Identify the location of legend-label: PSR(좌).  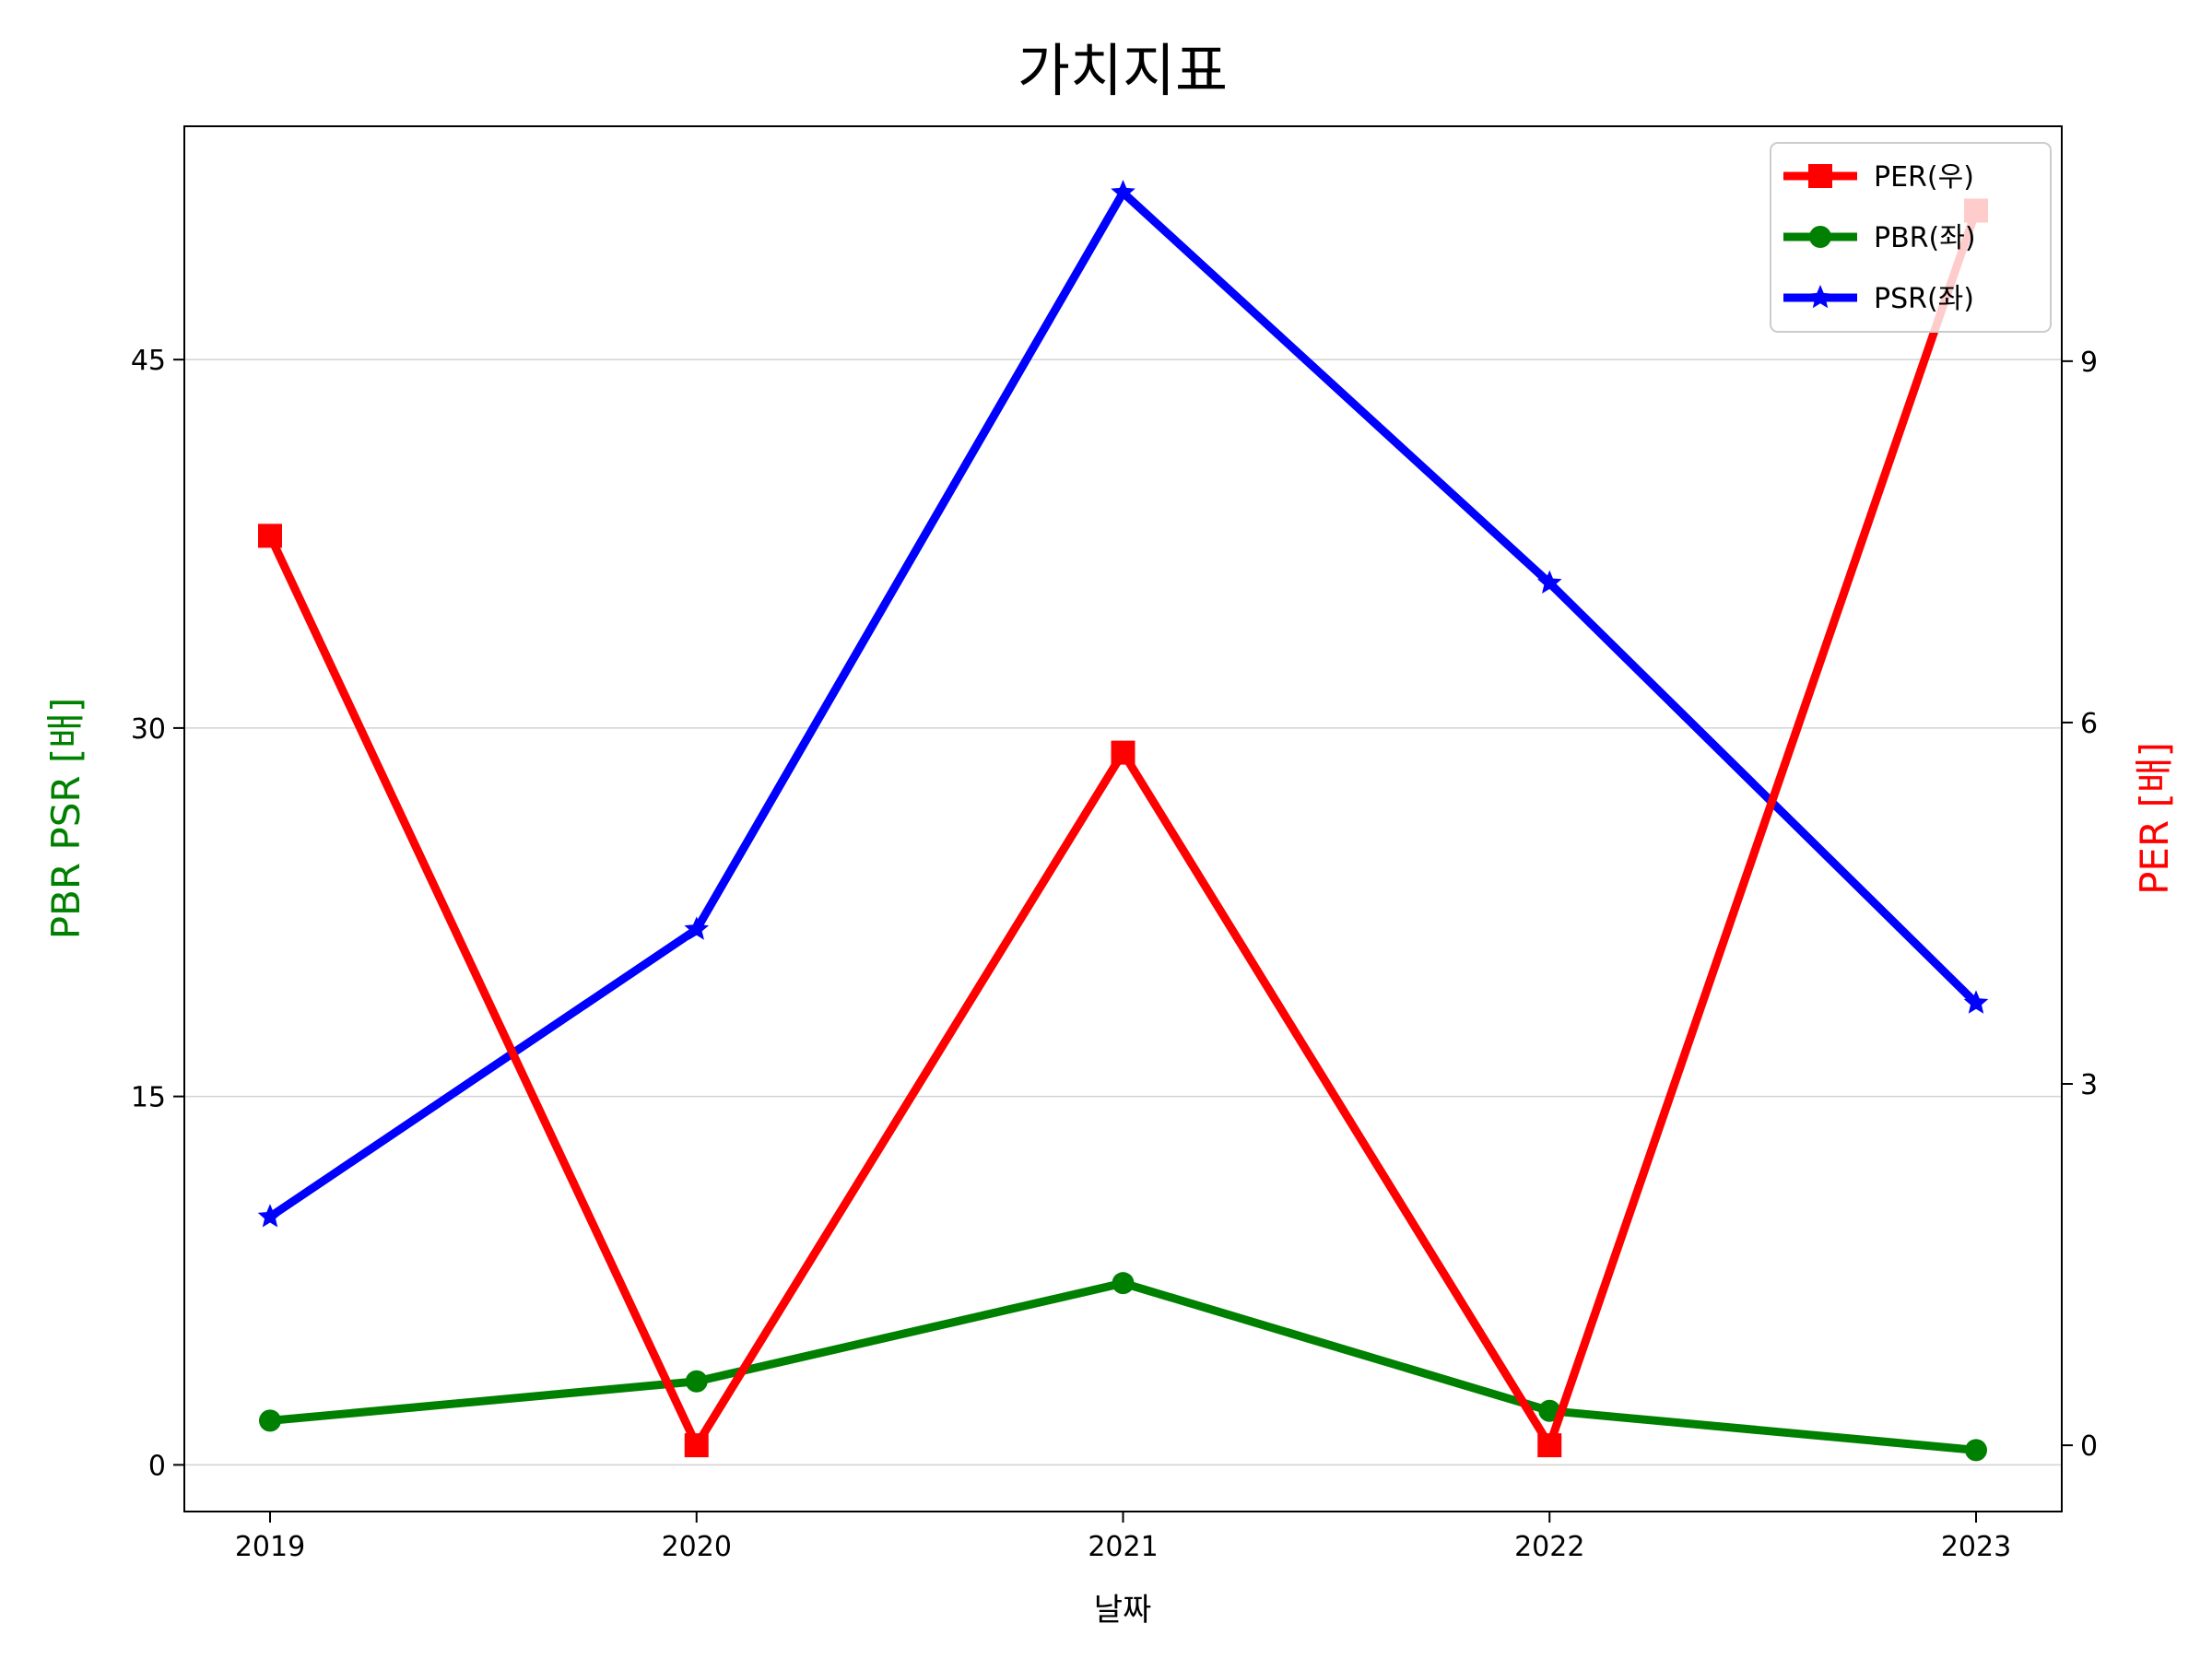
(1924, 299).